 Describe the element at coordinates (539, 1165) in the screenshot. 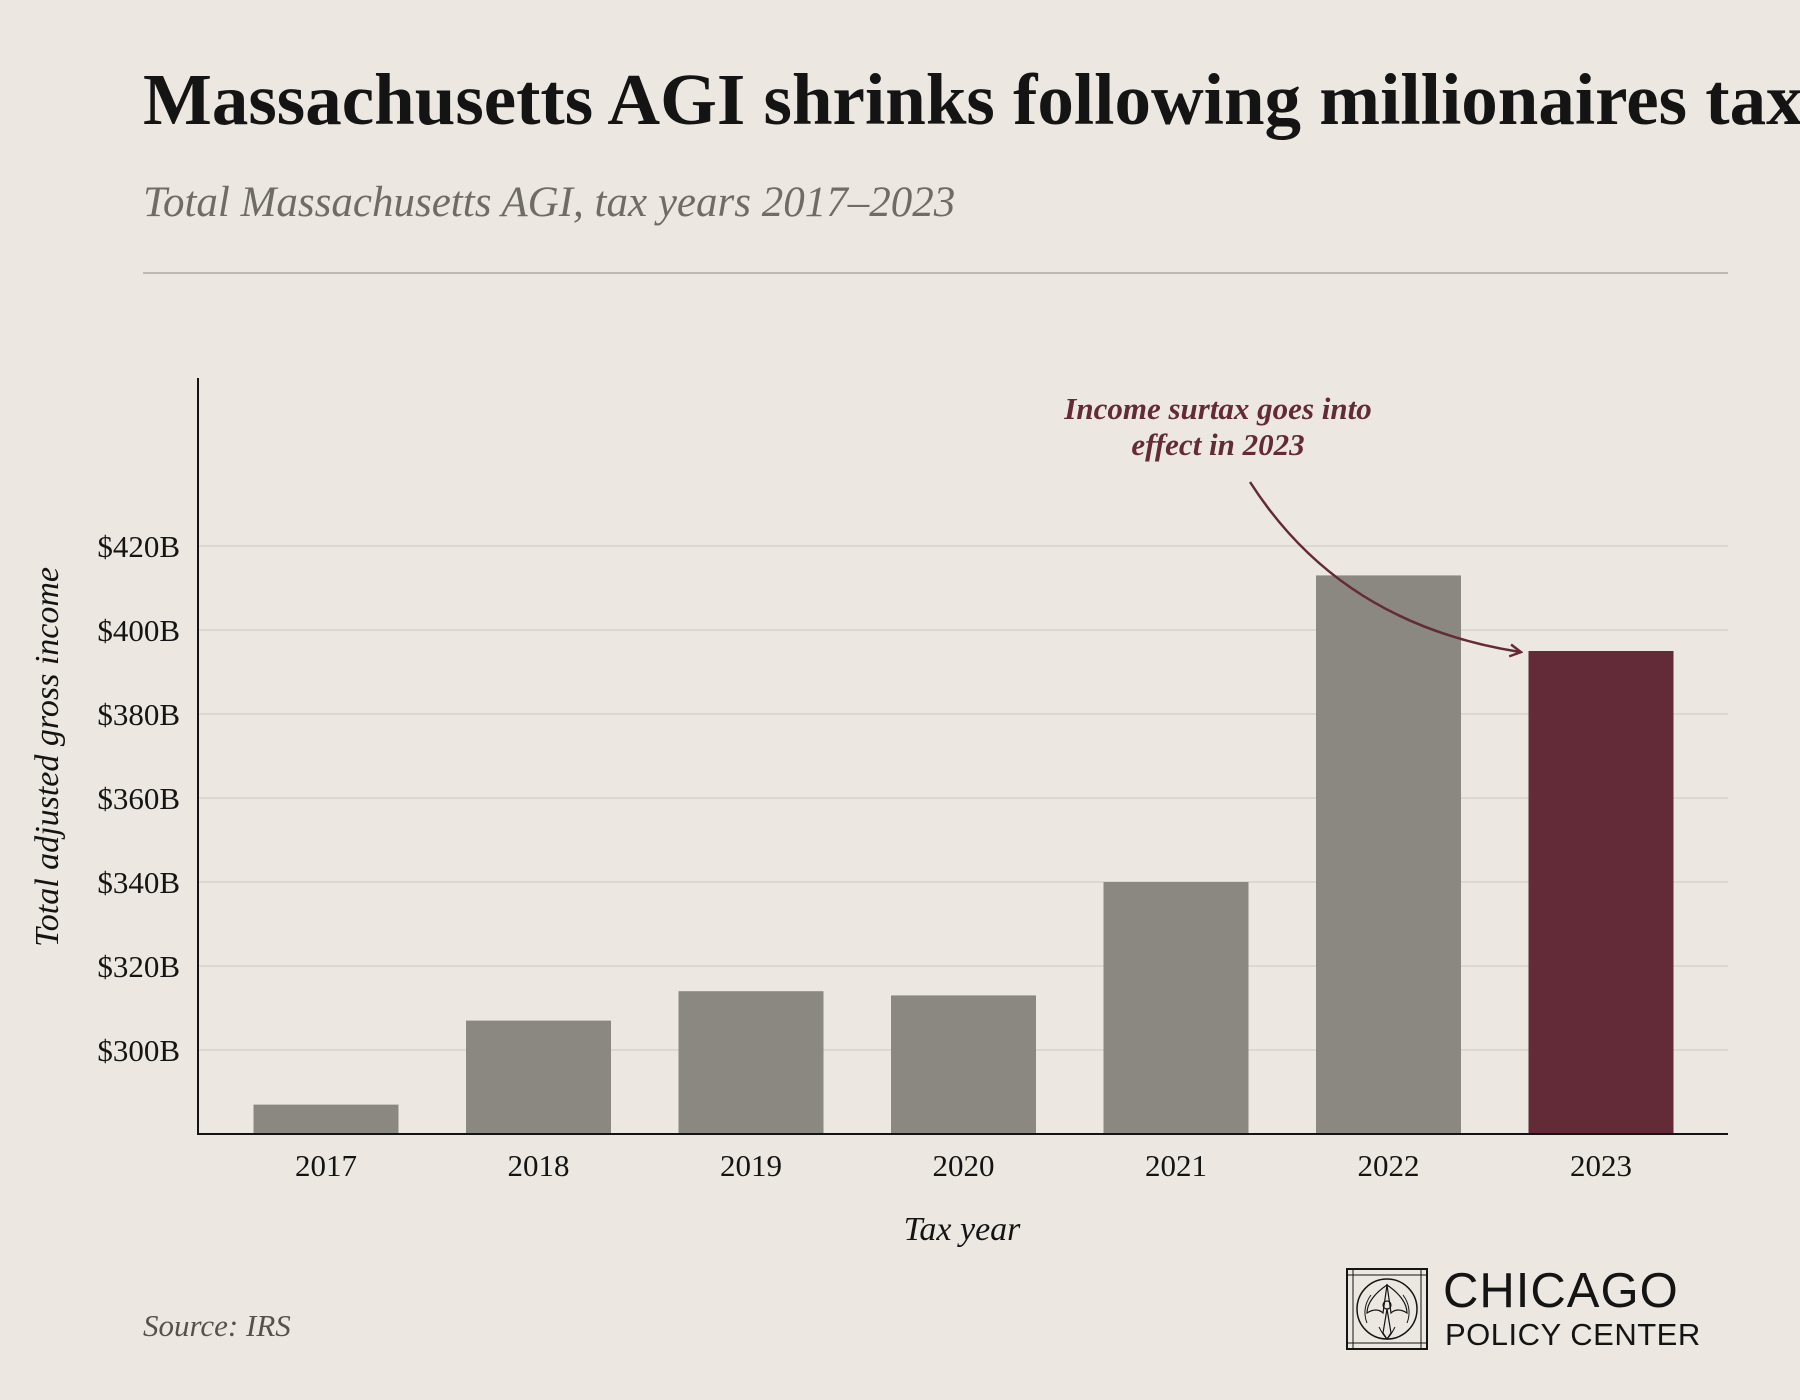

I see `x-tick-label: 2018` at that location.